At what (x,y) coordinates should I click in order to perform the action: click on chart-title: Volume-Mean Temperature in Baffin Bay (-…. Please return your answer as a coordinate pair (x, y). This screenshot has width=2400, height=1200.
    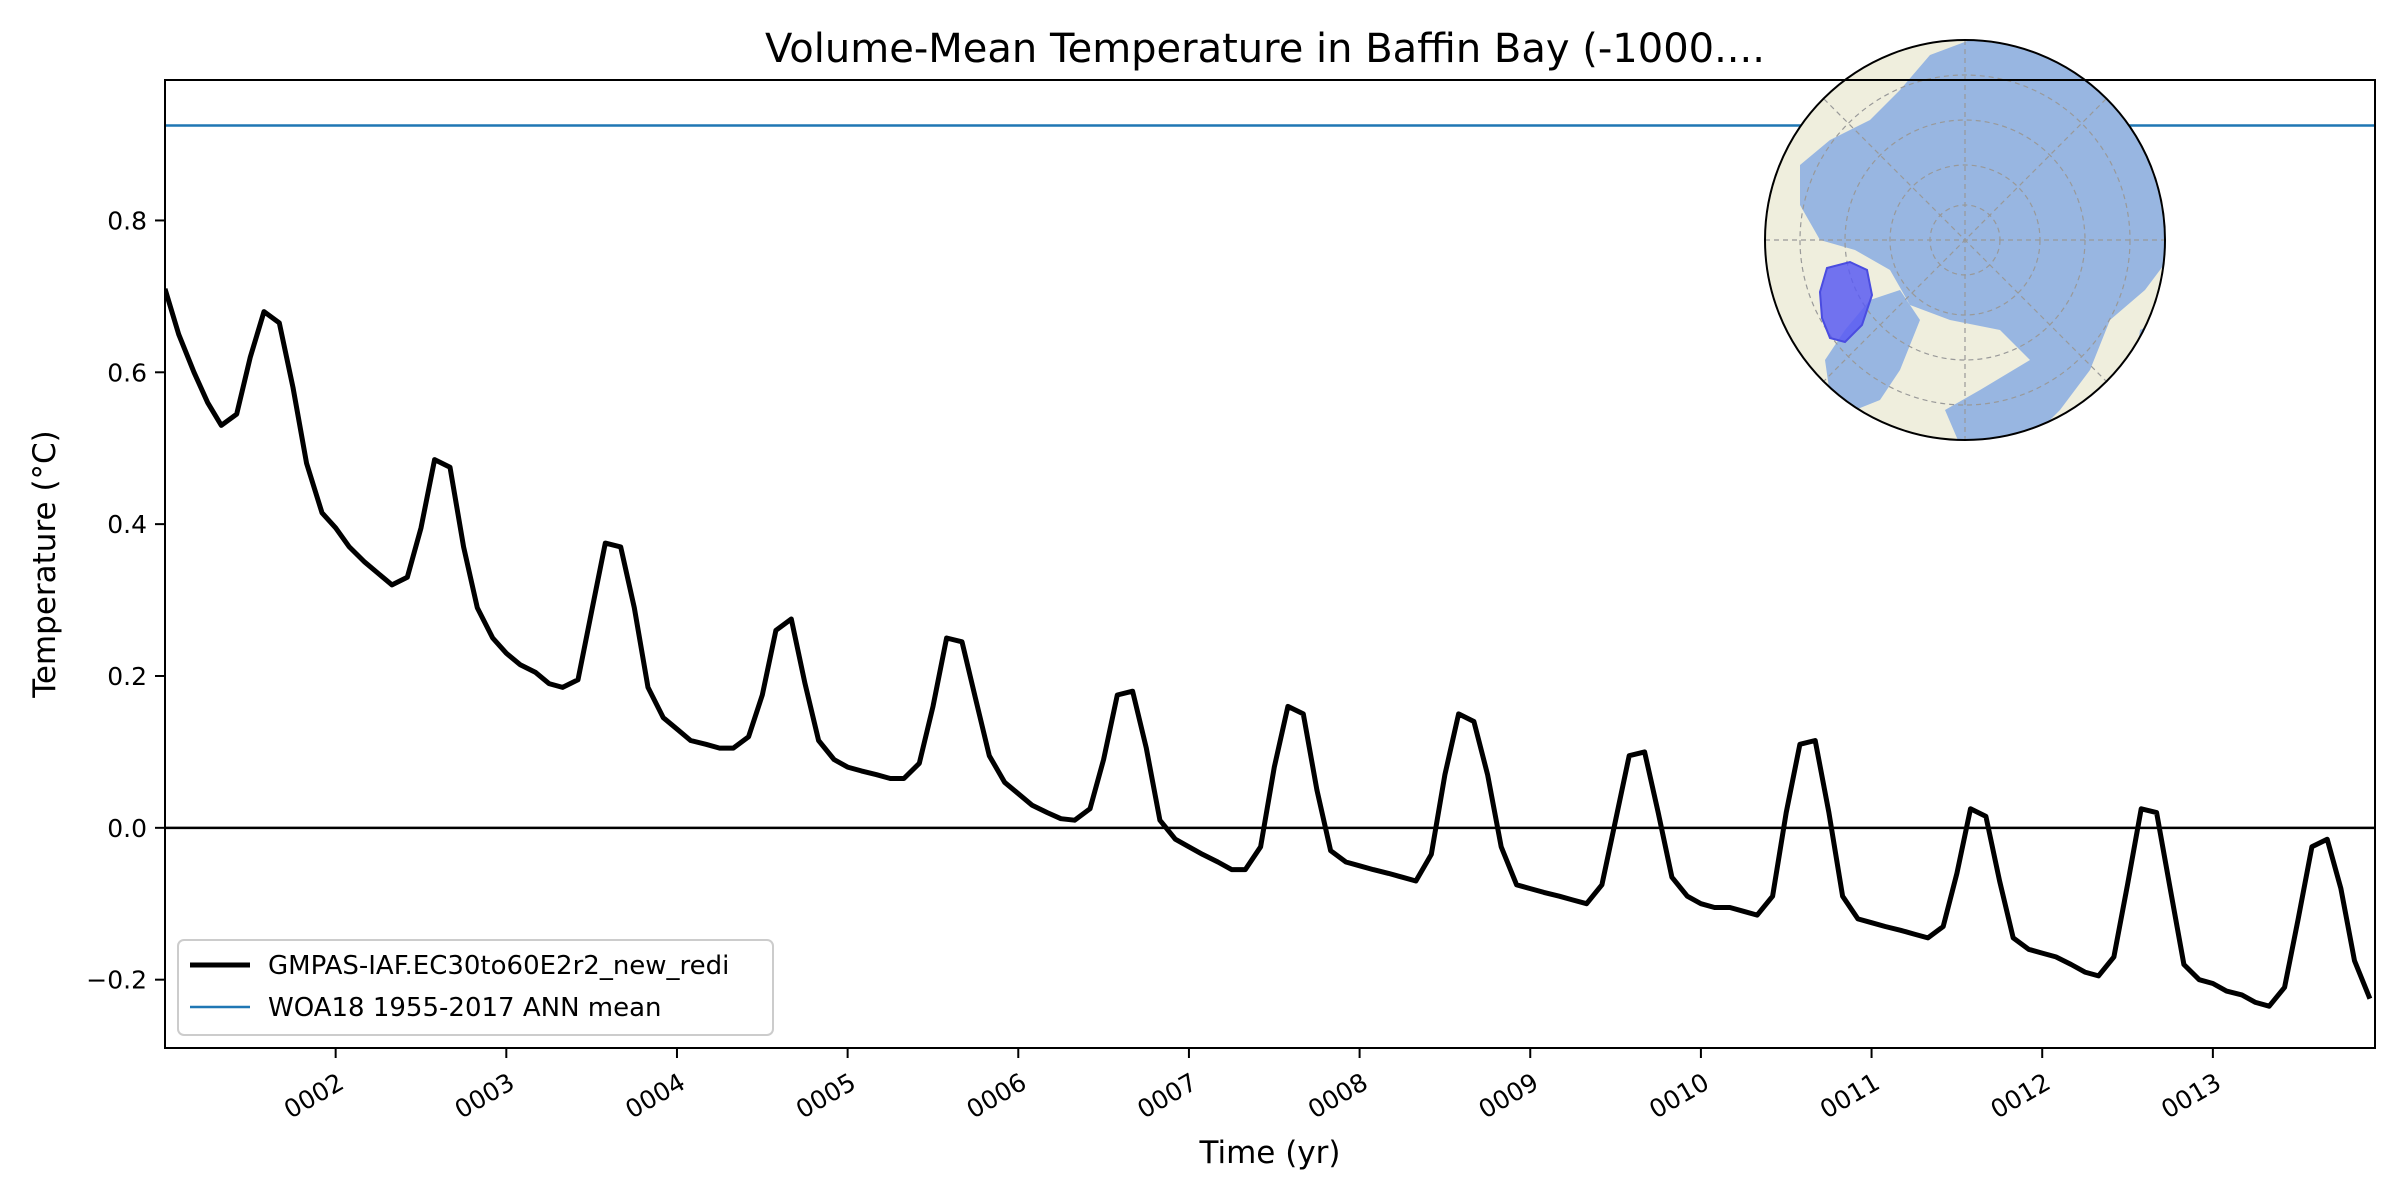
    Looking at the image, I should click on (1265, 49).